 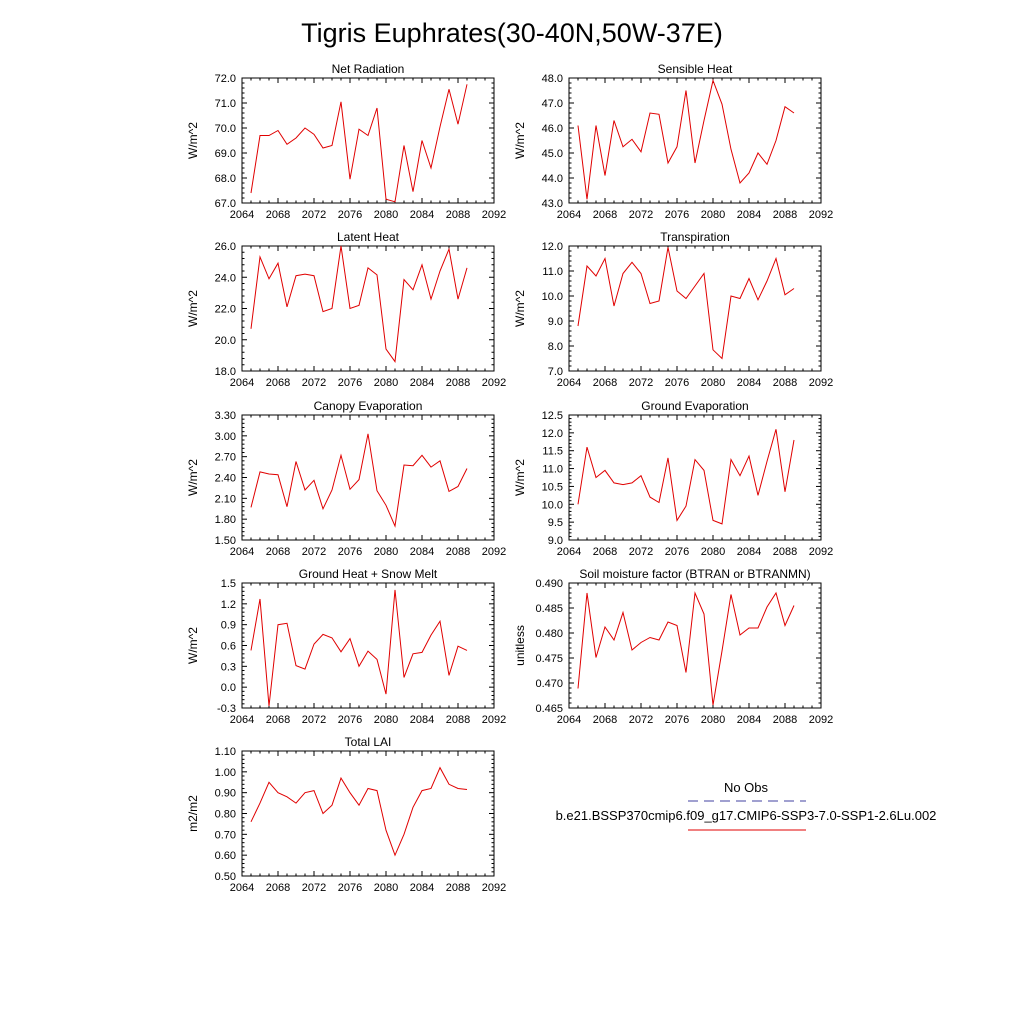 What do you see at coordinates (552, 204) in the screenshot?
I see `y-tick-label: 43.0` at bounding box center [552, 204].